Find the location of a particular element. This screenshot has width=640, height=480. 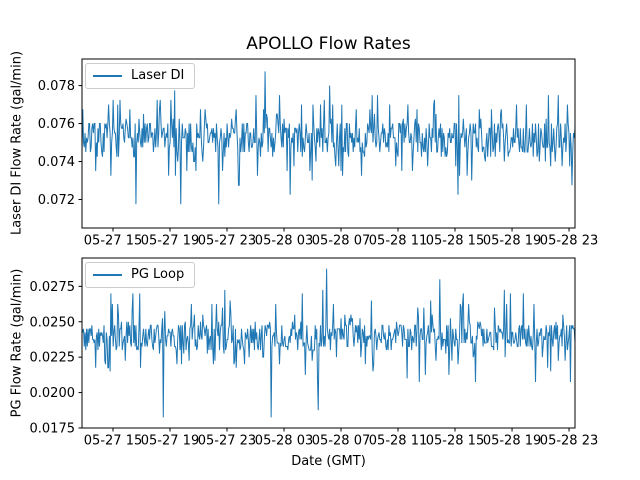

y-tick-label: 0.074 is located at coordinates (56, 162).